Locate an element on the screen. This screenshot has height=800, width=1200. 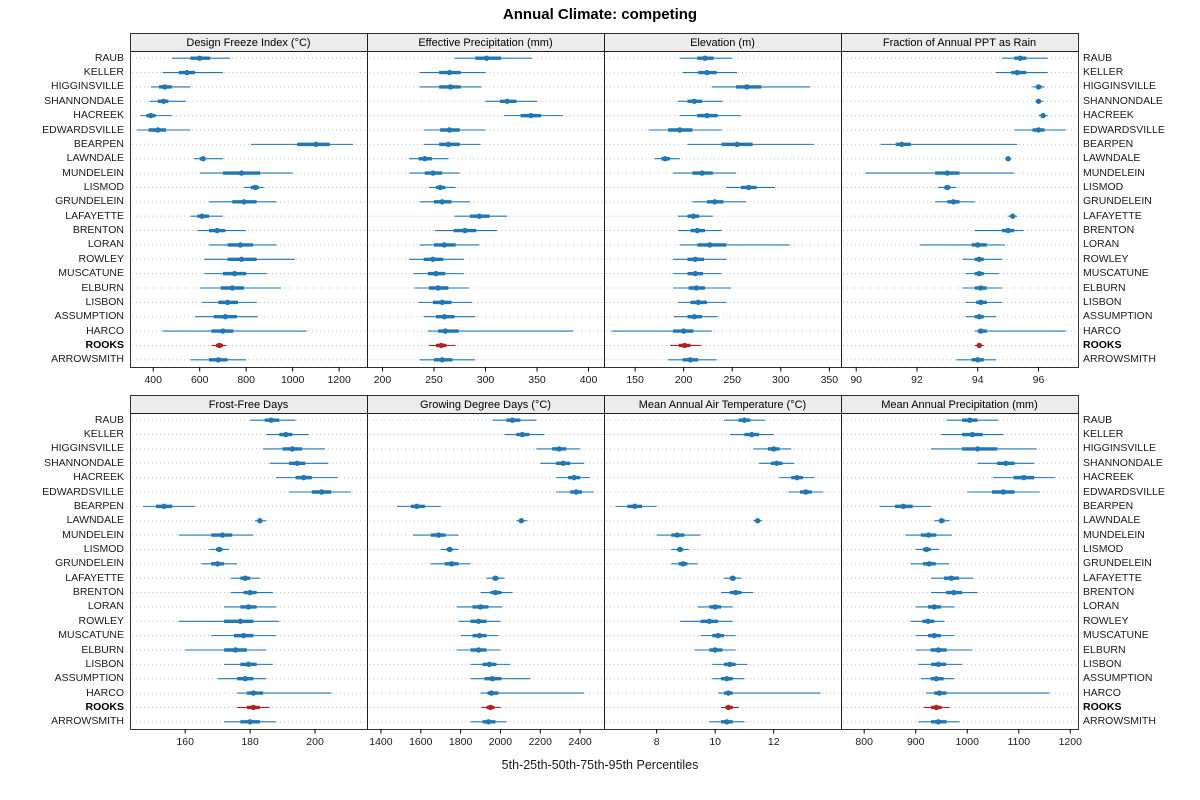
station-label-right-elburn: ELBURN is located at coordinates (1104, 649).